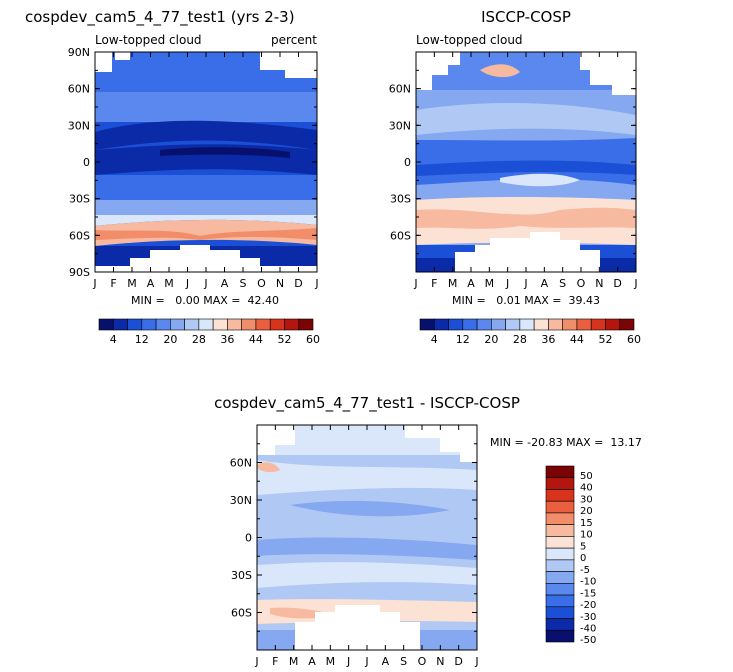 The width and height of the screenshot is (733, 672). What do you see at coordinates (86, 162) in the screenshot?
I see `ytick-label: 0` at bounding box center [86, 162].